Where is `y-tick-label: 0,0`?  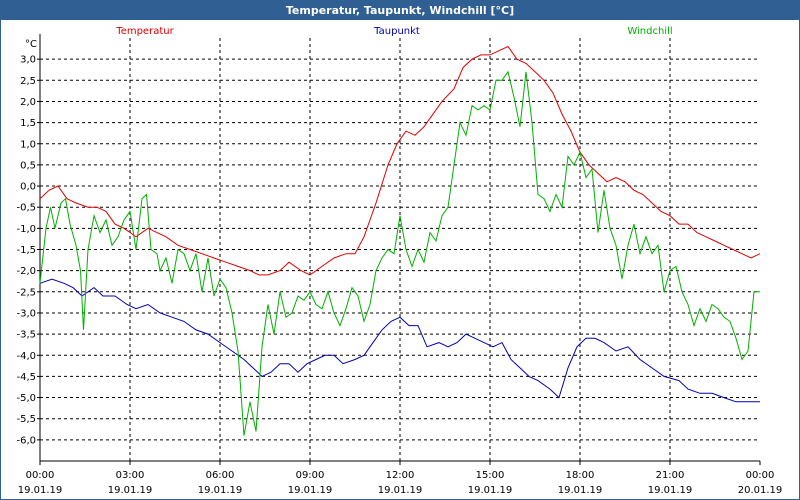
y-tick-label: 0,0 is located at coordinates (28, 187).